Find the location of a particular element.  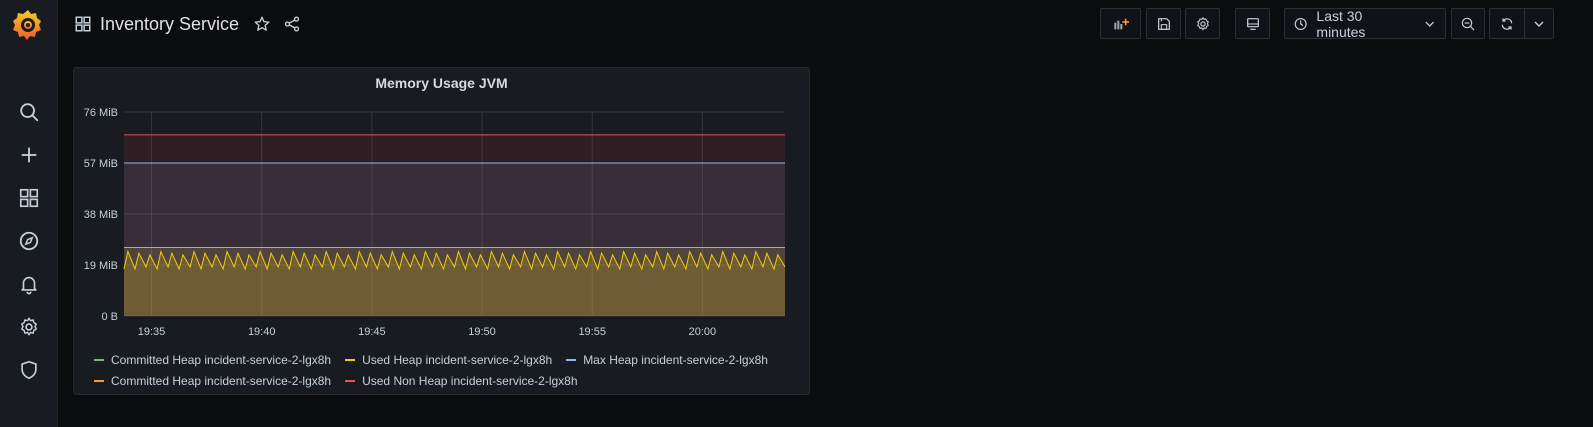

sidebar-item-alerting is located at coordinates (28, 284).